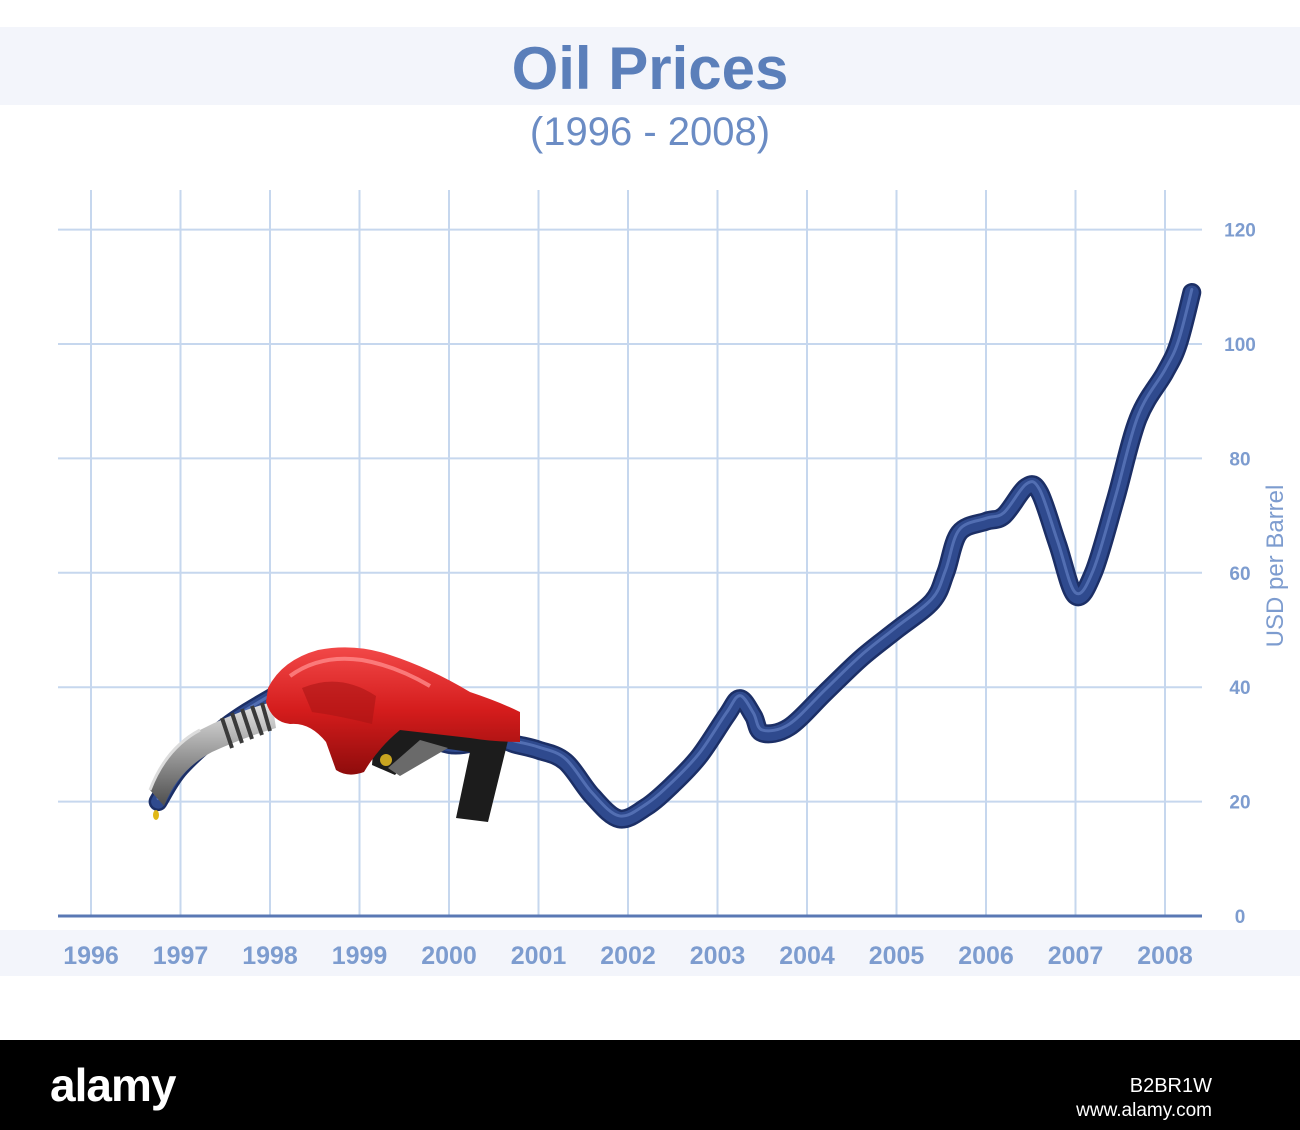  Describe the element at coordinates (1240, 231) in the screenshot. I see `y-tick-label: 120` at that location.